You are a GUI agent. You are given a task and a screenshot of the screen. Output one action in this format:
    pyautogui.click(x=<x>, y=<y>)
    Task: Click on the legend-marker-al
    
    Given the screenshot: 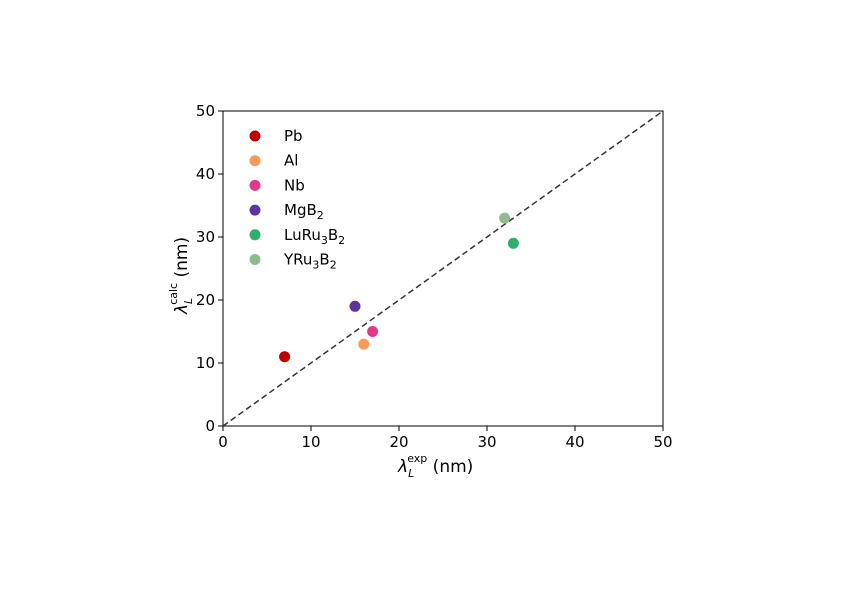 What is the action you would take?
    pyautogui.click(x=255, y=161)
    